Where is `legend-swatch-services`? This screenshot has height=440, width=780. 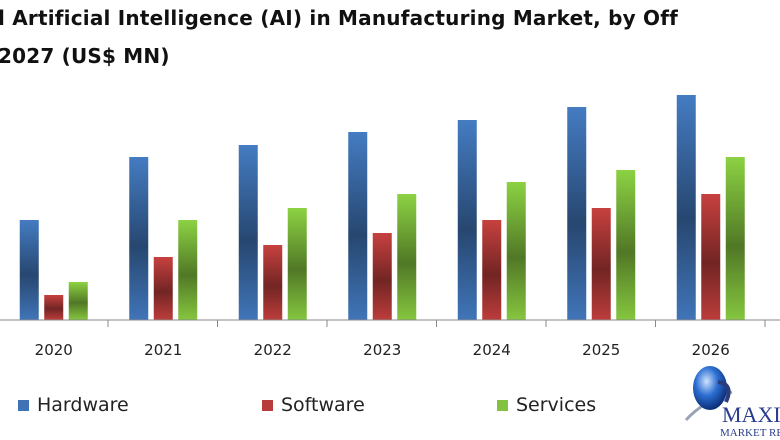
legend-swatch-services is located at coordinates (502, 405).